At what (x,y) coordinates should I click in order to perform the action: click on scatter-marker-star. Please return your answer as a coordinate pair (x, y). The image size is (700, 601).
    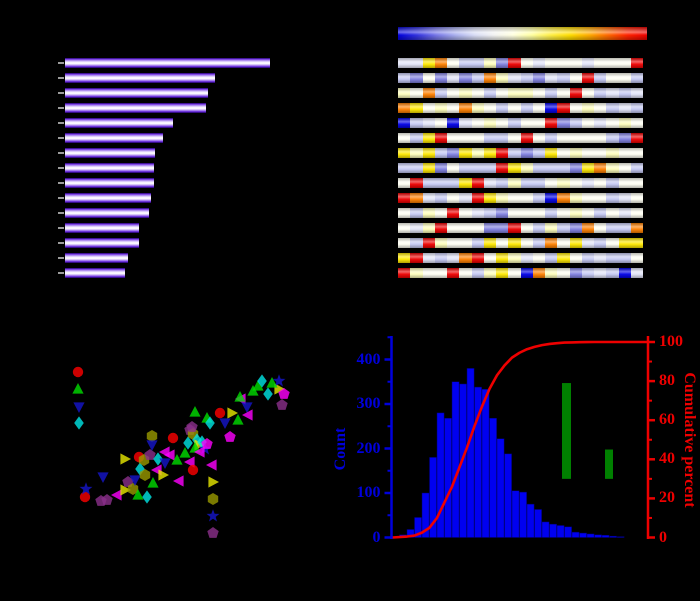
    Looking at the image, I should click on (213, 515).